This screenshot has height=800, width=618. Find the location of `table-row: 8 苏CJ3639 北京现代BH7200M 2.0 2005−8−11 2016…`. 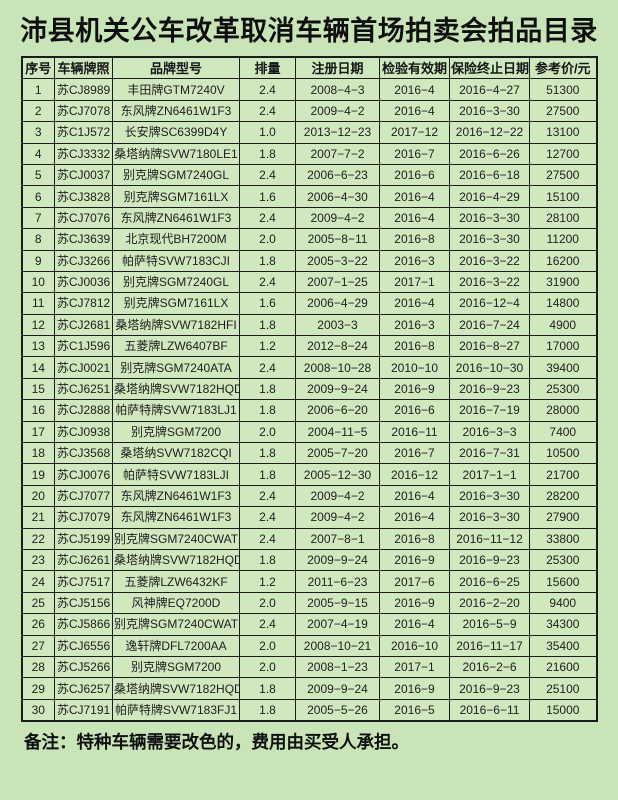

table-row: 8 苏CJ3639 北京现代BH7200M 2.0 2005−8−11 2016… is located at coordinates (309, 239).